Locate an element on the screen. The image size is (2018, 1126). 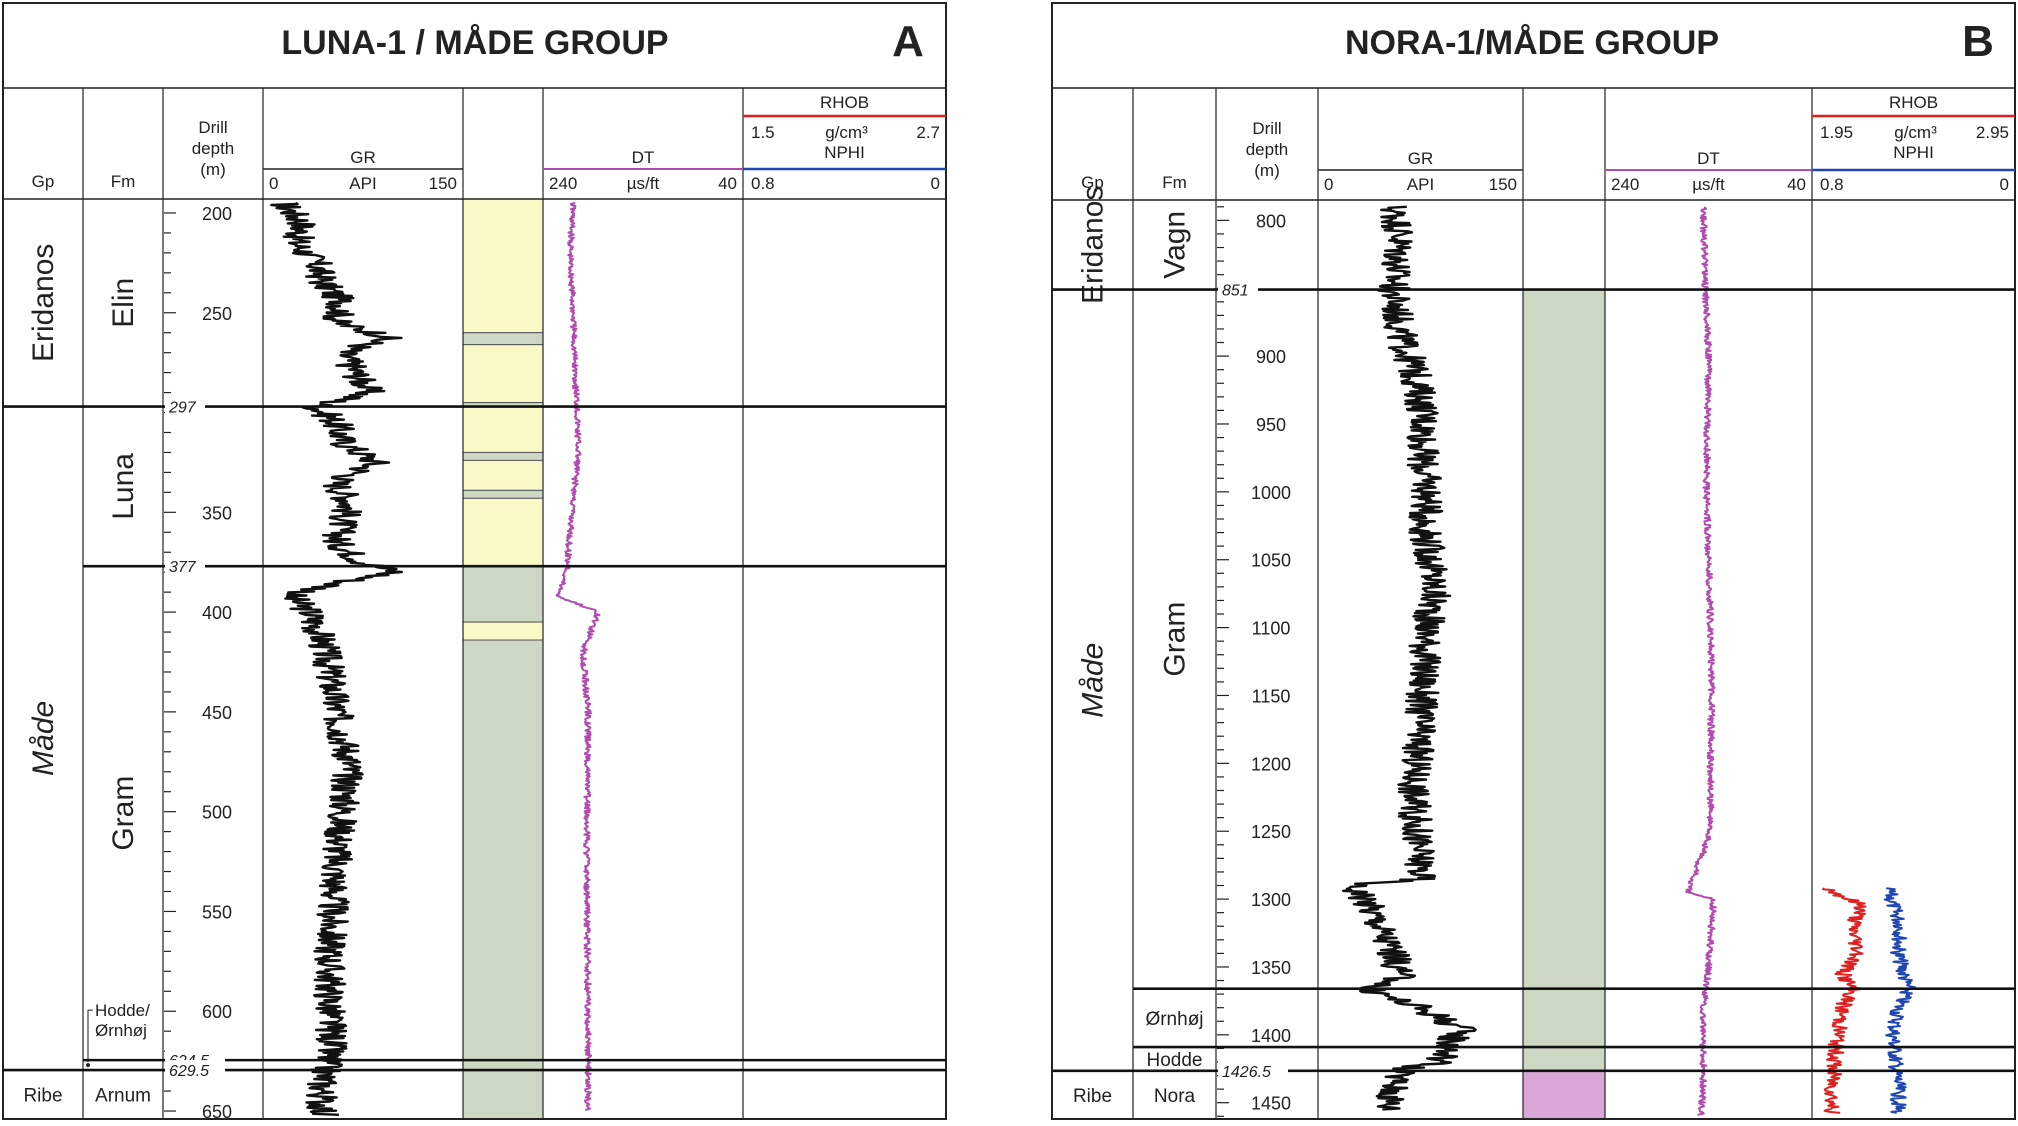
nphi-curve is located at coordinates (1900, 1000).